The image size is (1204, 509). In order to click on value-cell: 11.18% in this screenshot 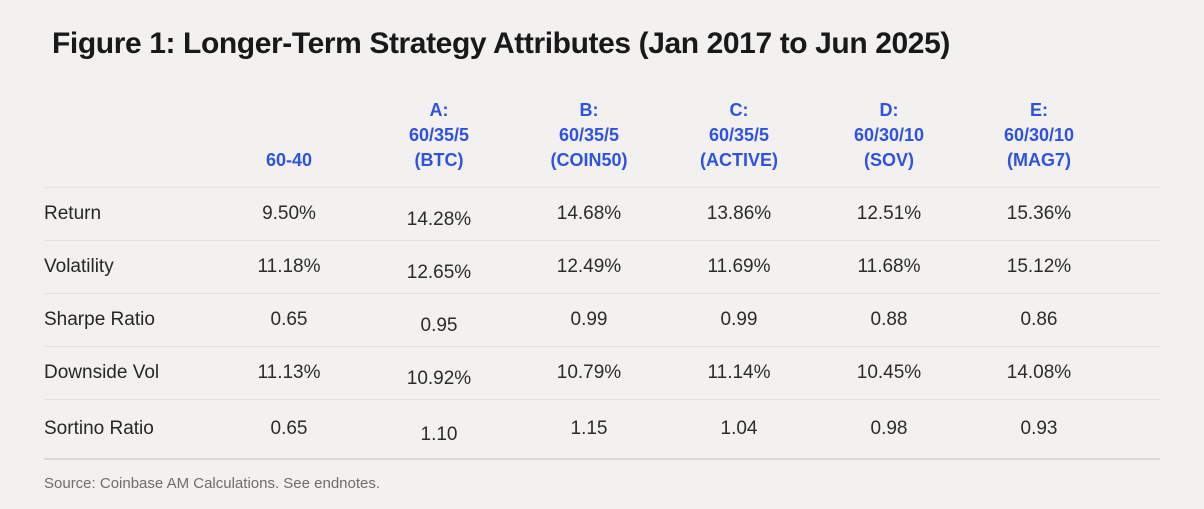, I will do `click(289, 267)`.